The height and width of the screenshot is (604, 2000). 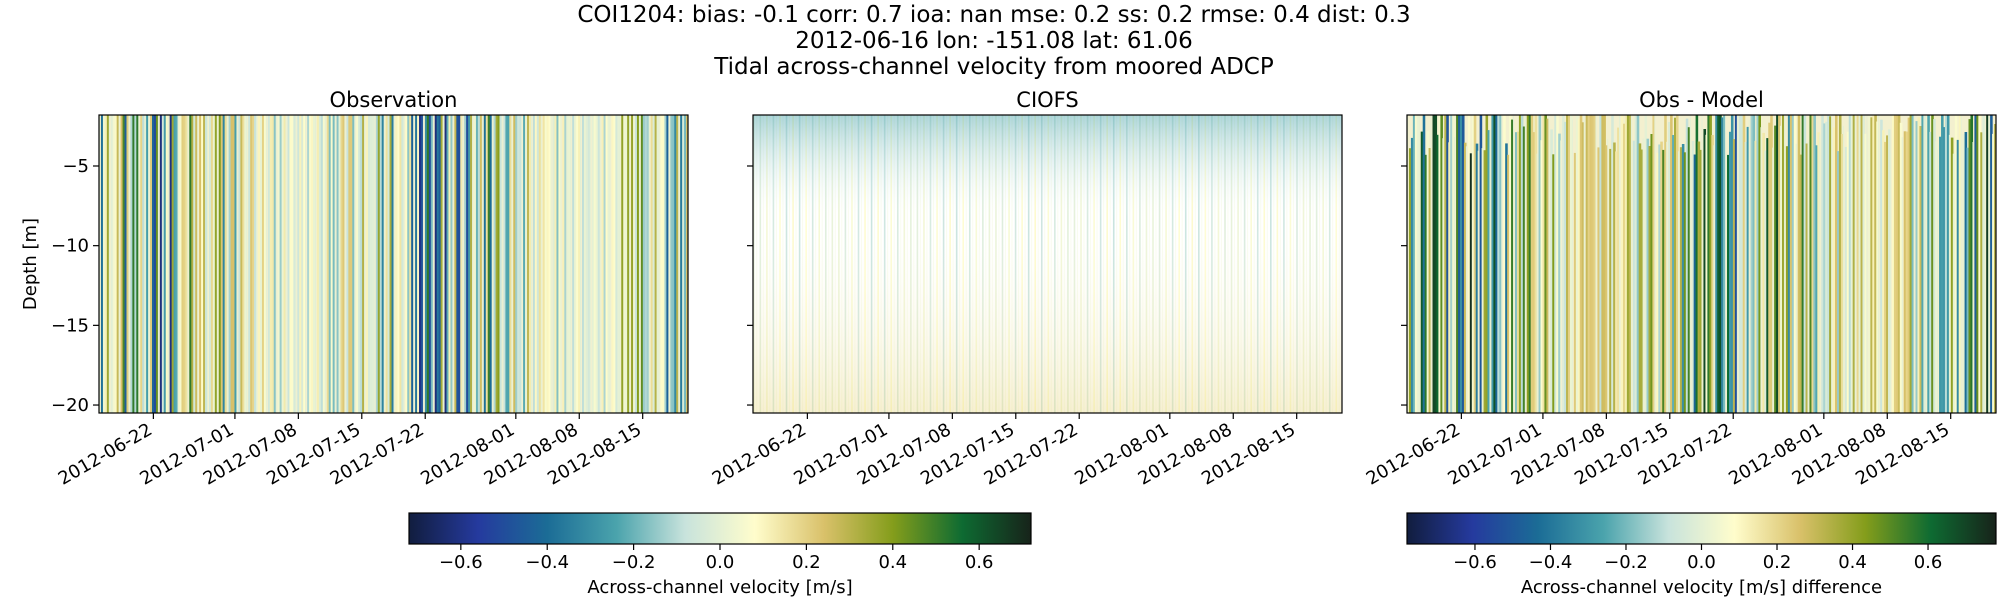 I want to click on colorbar-tick-label: 0.2, so click(x=806, y=562).